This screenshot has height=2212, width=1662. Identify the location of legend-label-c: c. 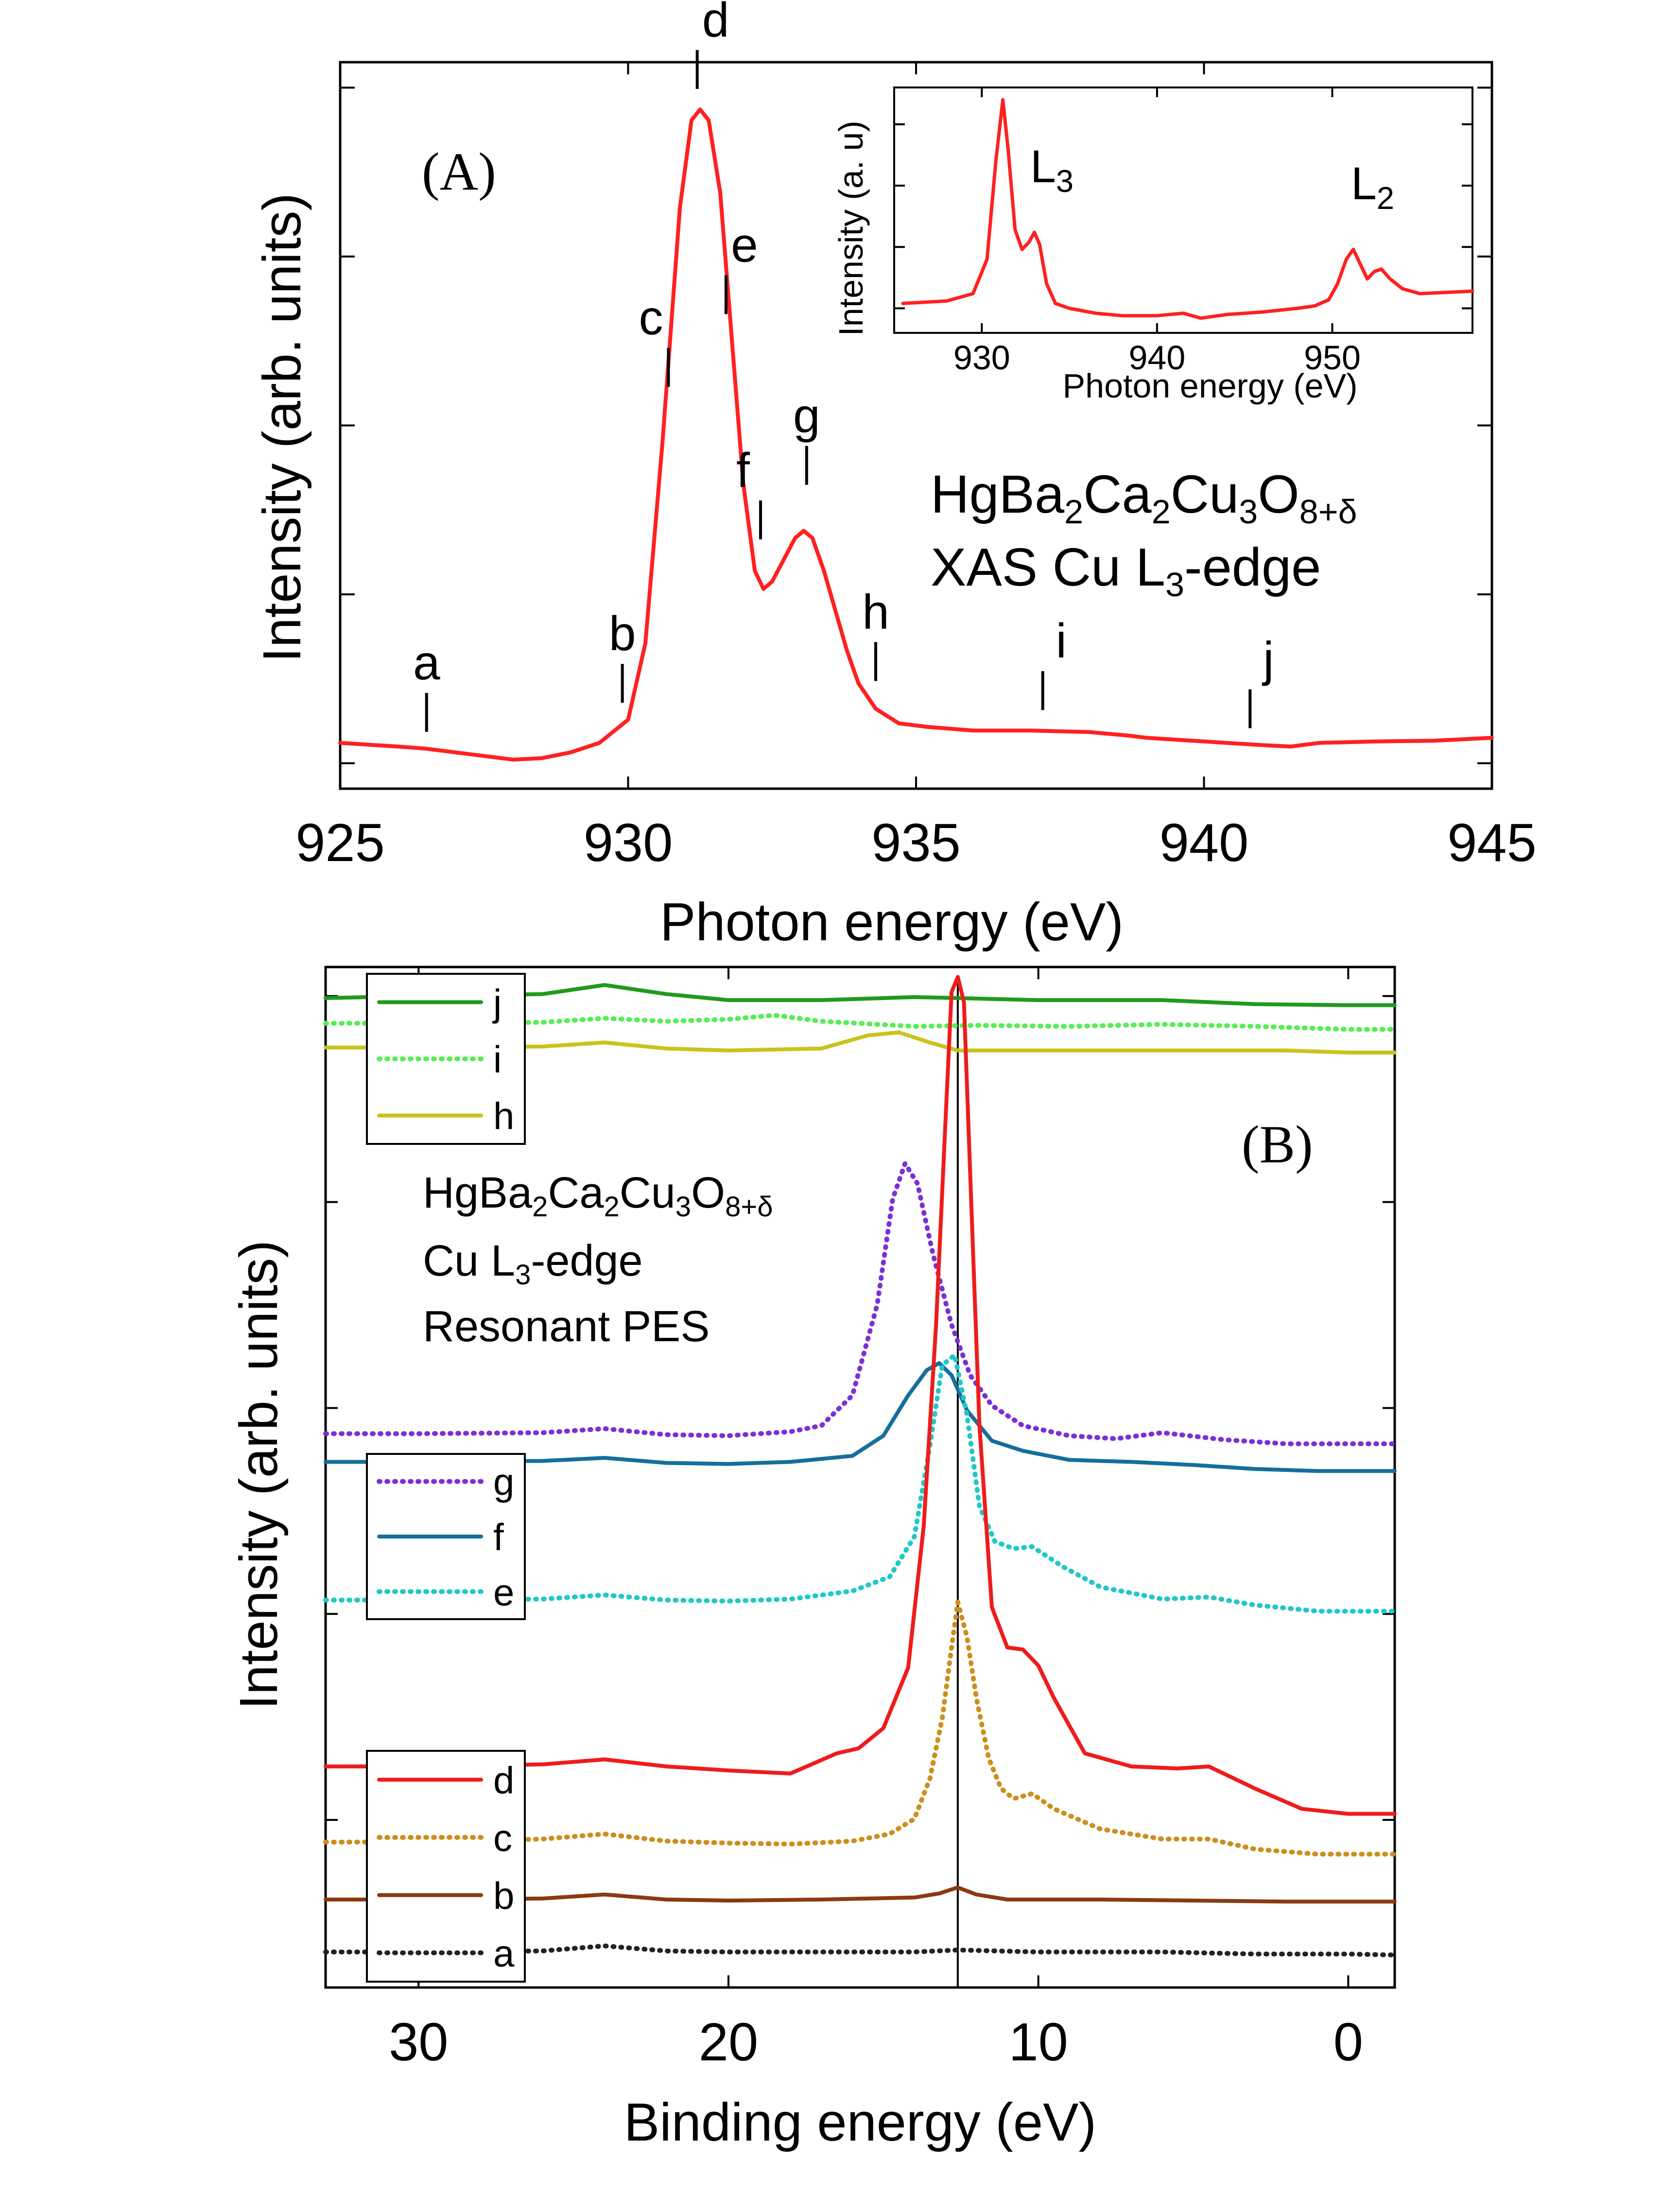
(503, 1837).